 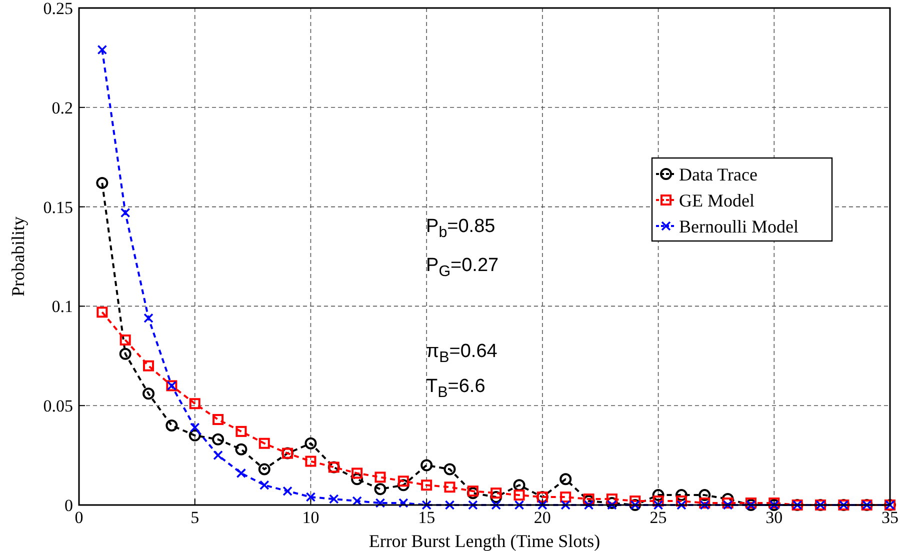 I want to click on y-tick-label: 0, so click(x=68, y=505).